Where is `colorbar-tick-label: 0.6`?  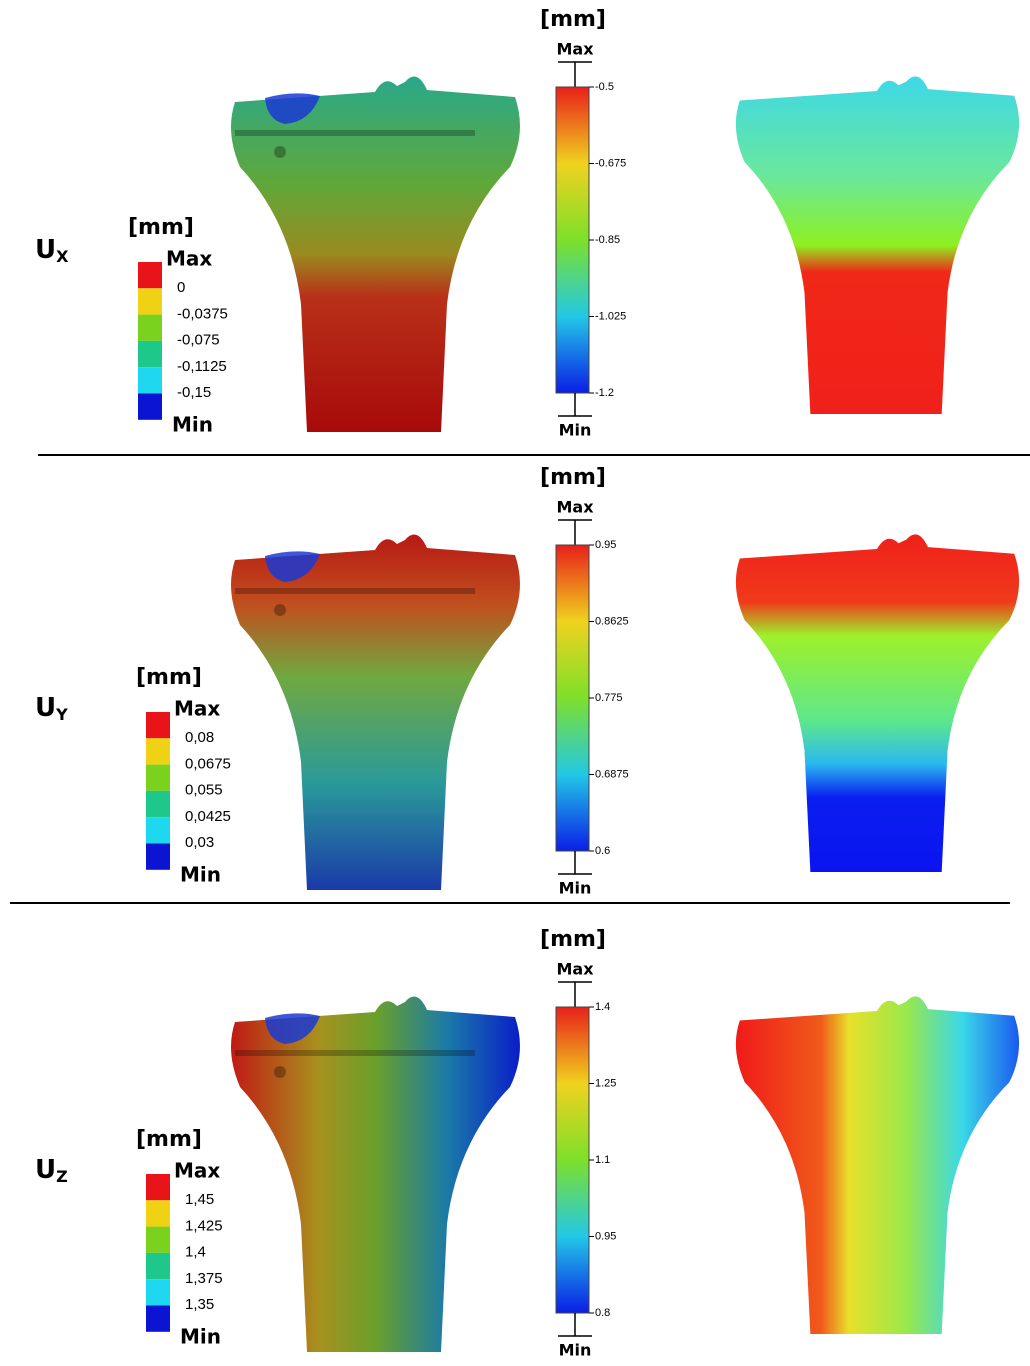
colorbar-tick-label: 0.6 is located at coordinates (602, 851).